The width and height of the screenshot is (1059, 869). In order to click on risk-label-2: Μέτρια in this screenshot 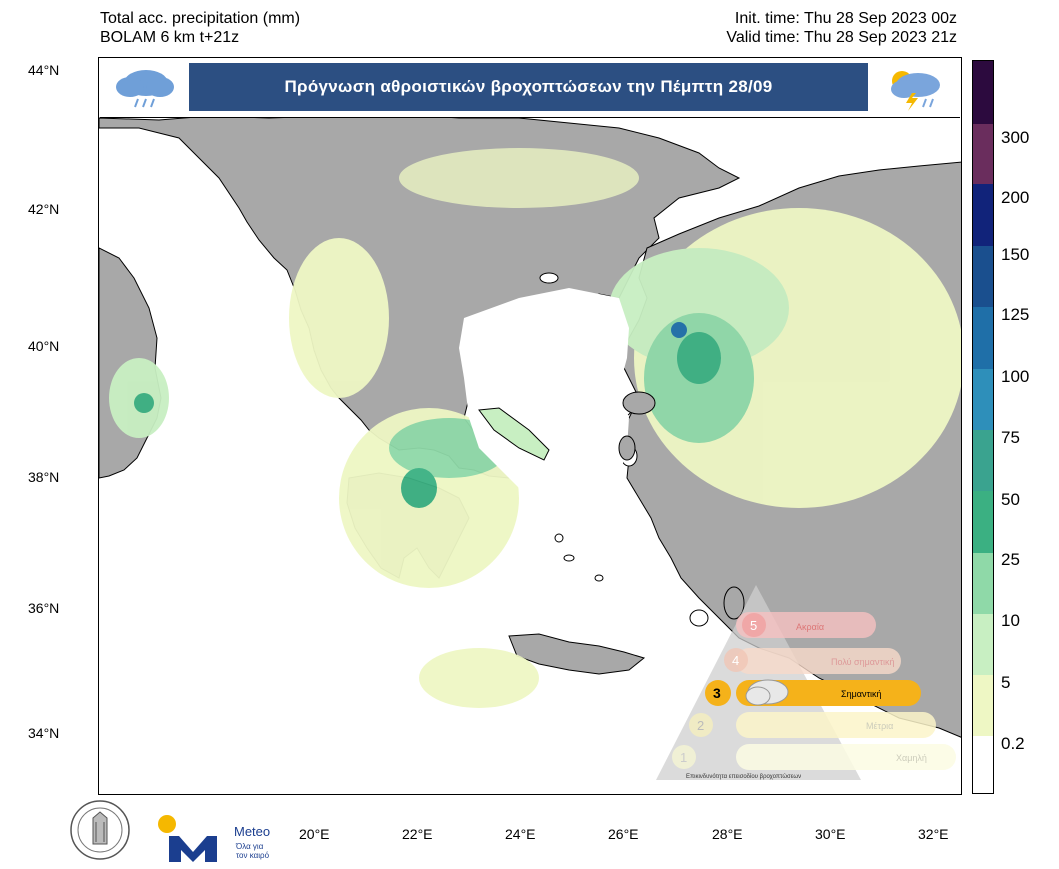, I will do `click(879, 726)`.